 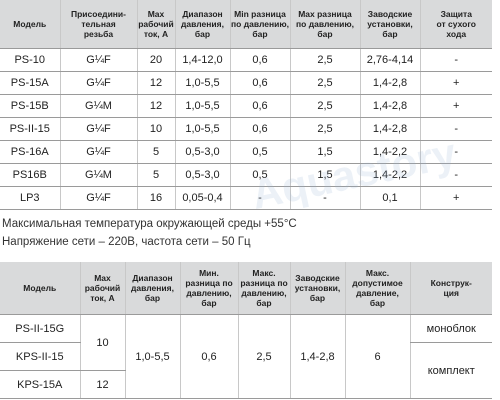 I want to click on row: LP3 G¼F 16 0,05-0,4- -0,1 +, so click(x=246, y=198).